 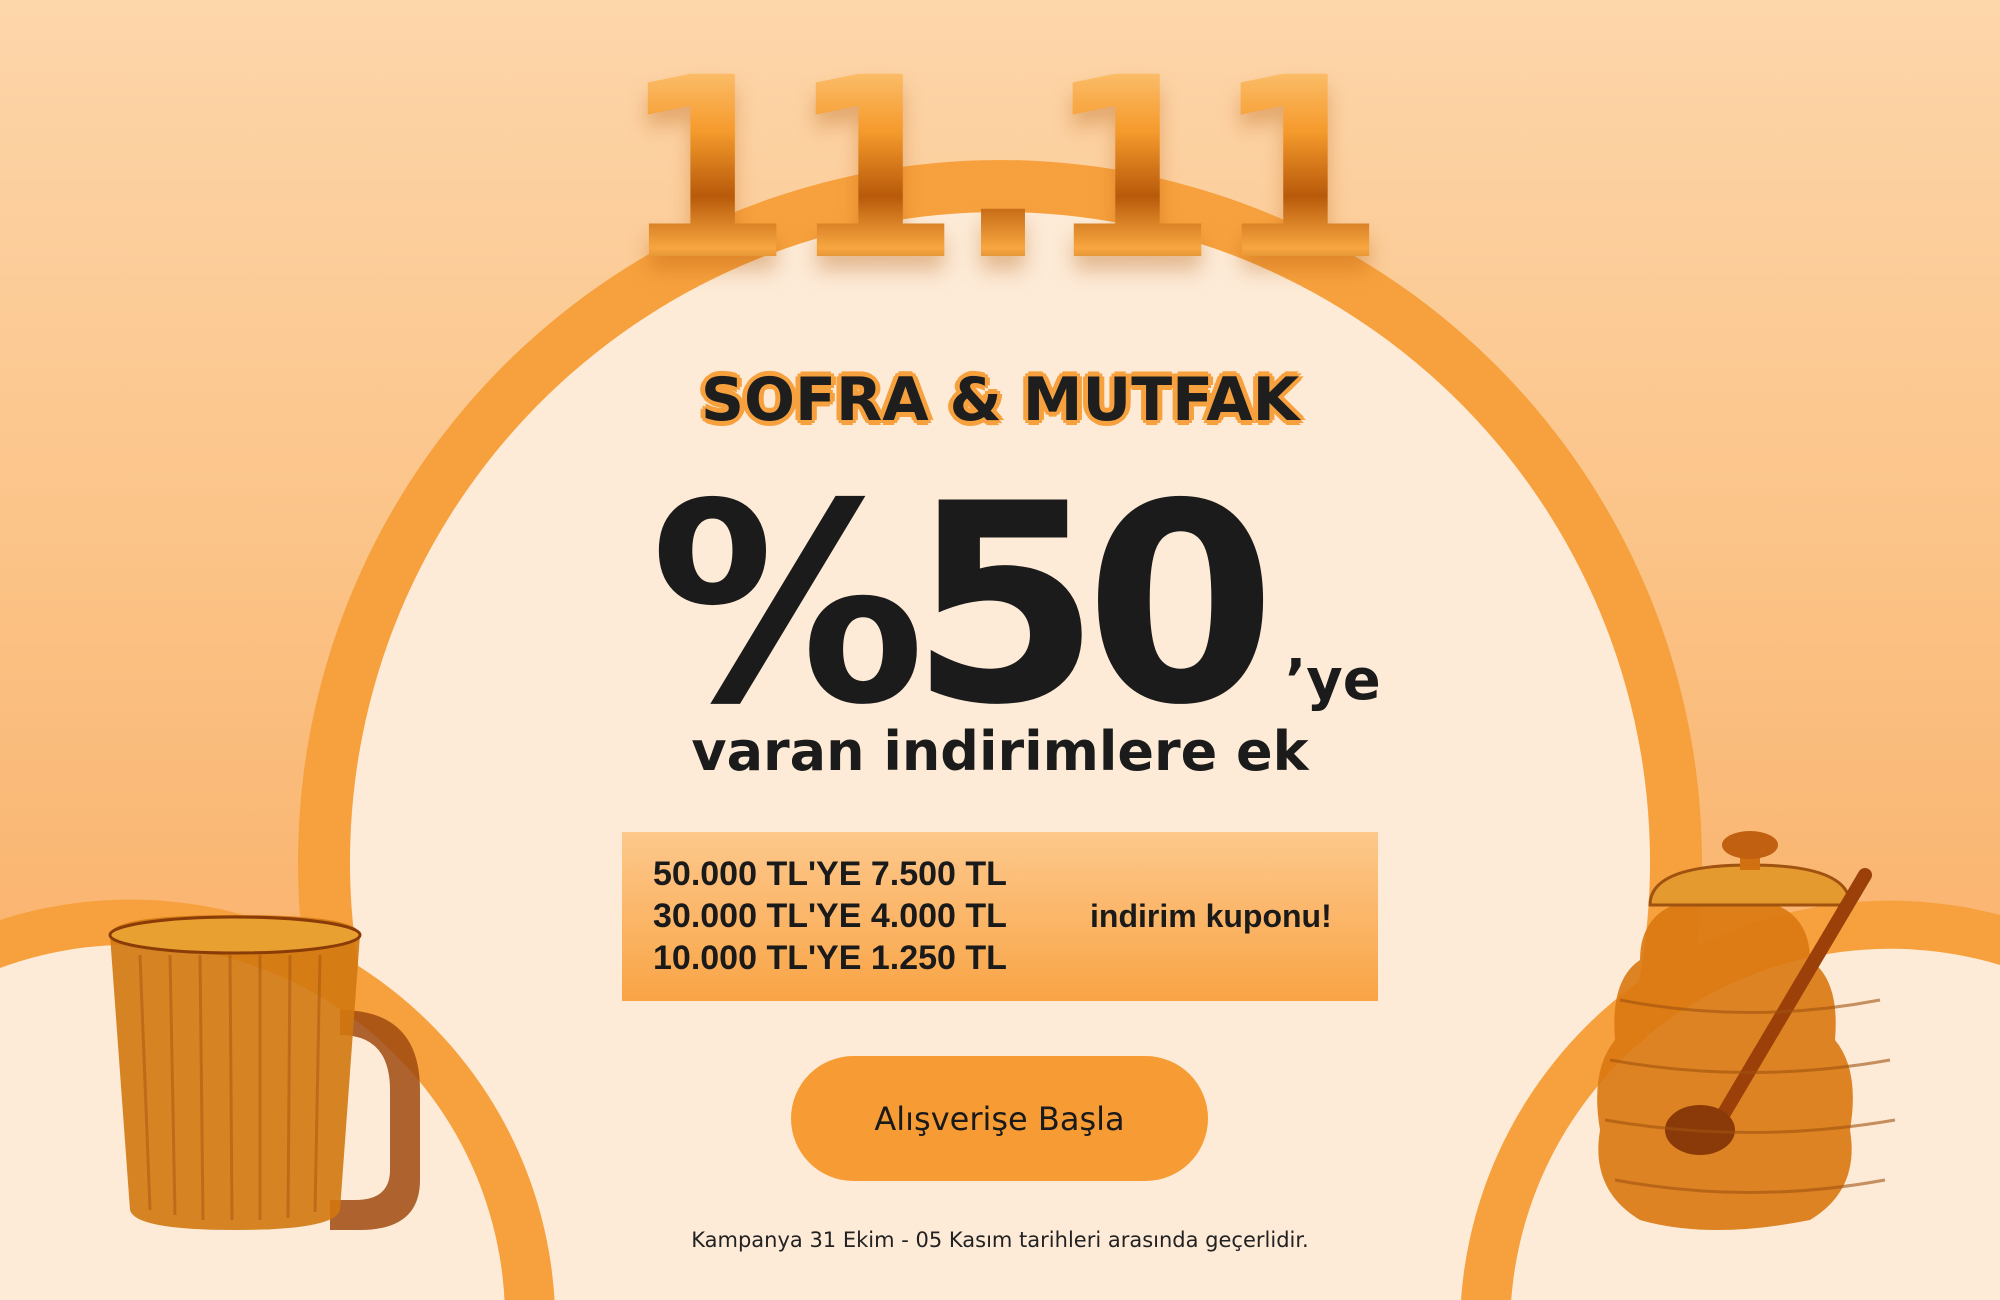 I want to click on coupon-line: 50.000 TL'YE 7.500 TL, so click(x=830, y=874).